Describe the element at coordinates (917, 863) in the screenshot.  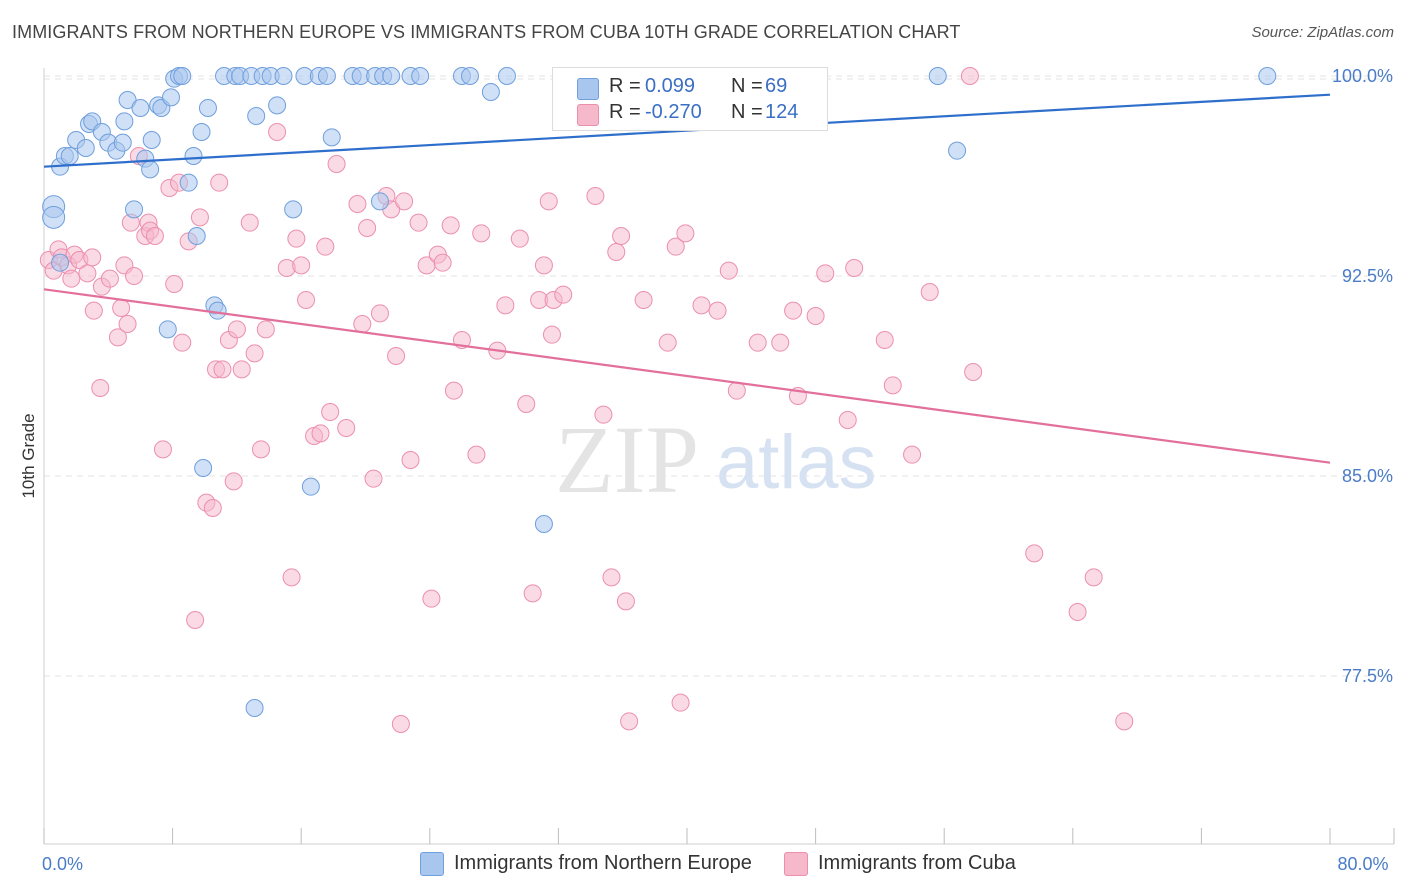
I see `legend-label: Immigrants from Cuba` at that location.